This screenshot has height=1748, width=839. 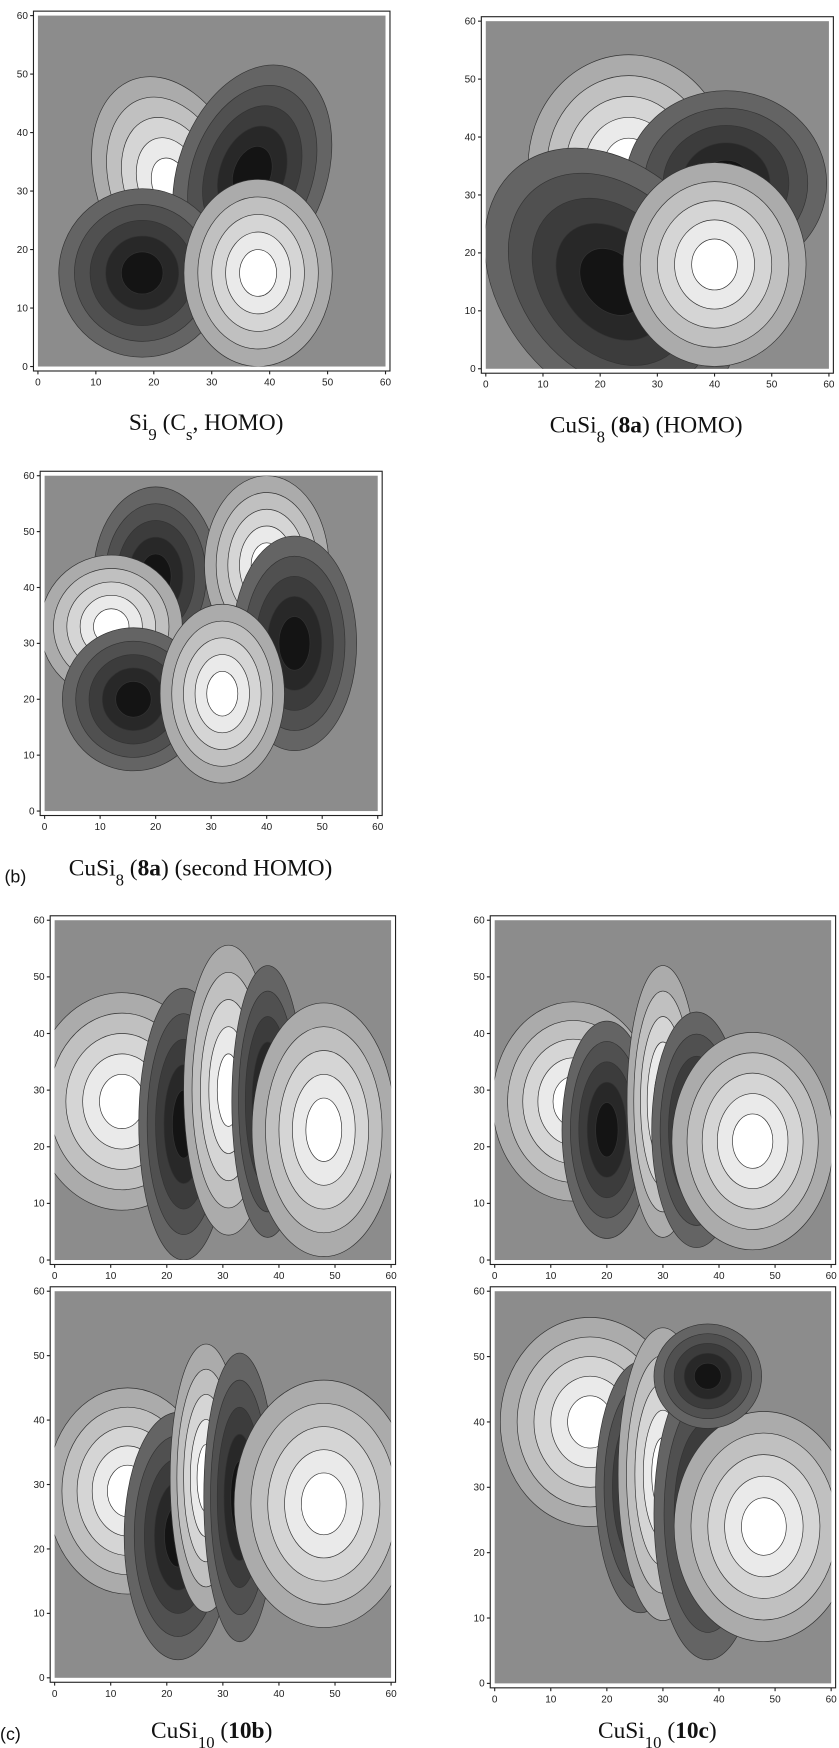 What do you see at coordinates (139, 423) in the screenshot?
I see `caption-part: Si` at bounding box center [139, 423].